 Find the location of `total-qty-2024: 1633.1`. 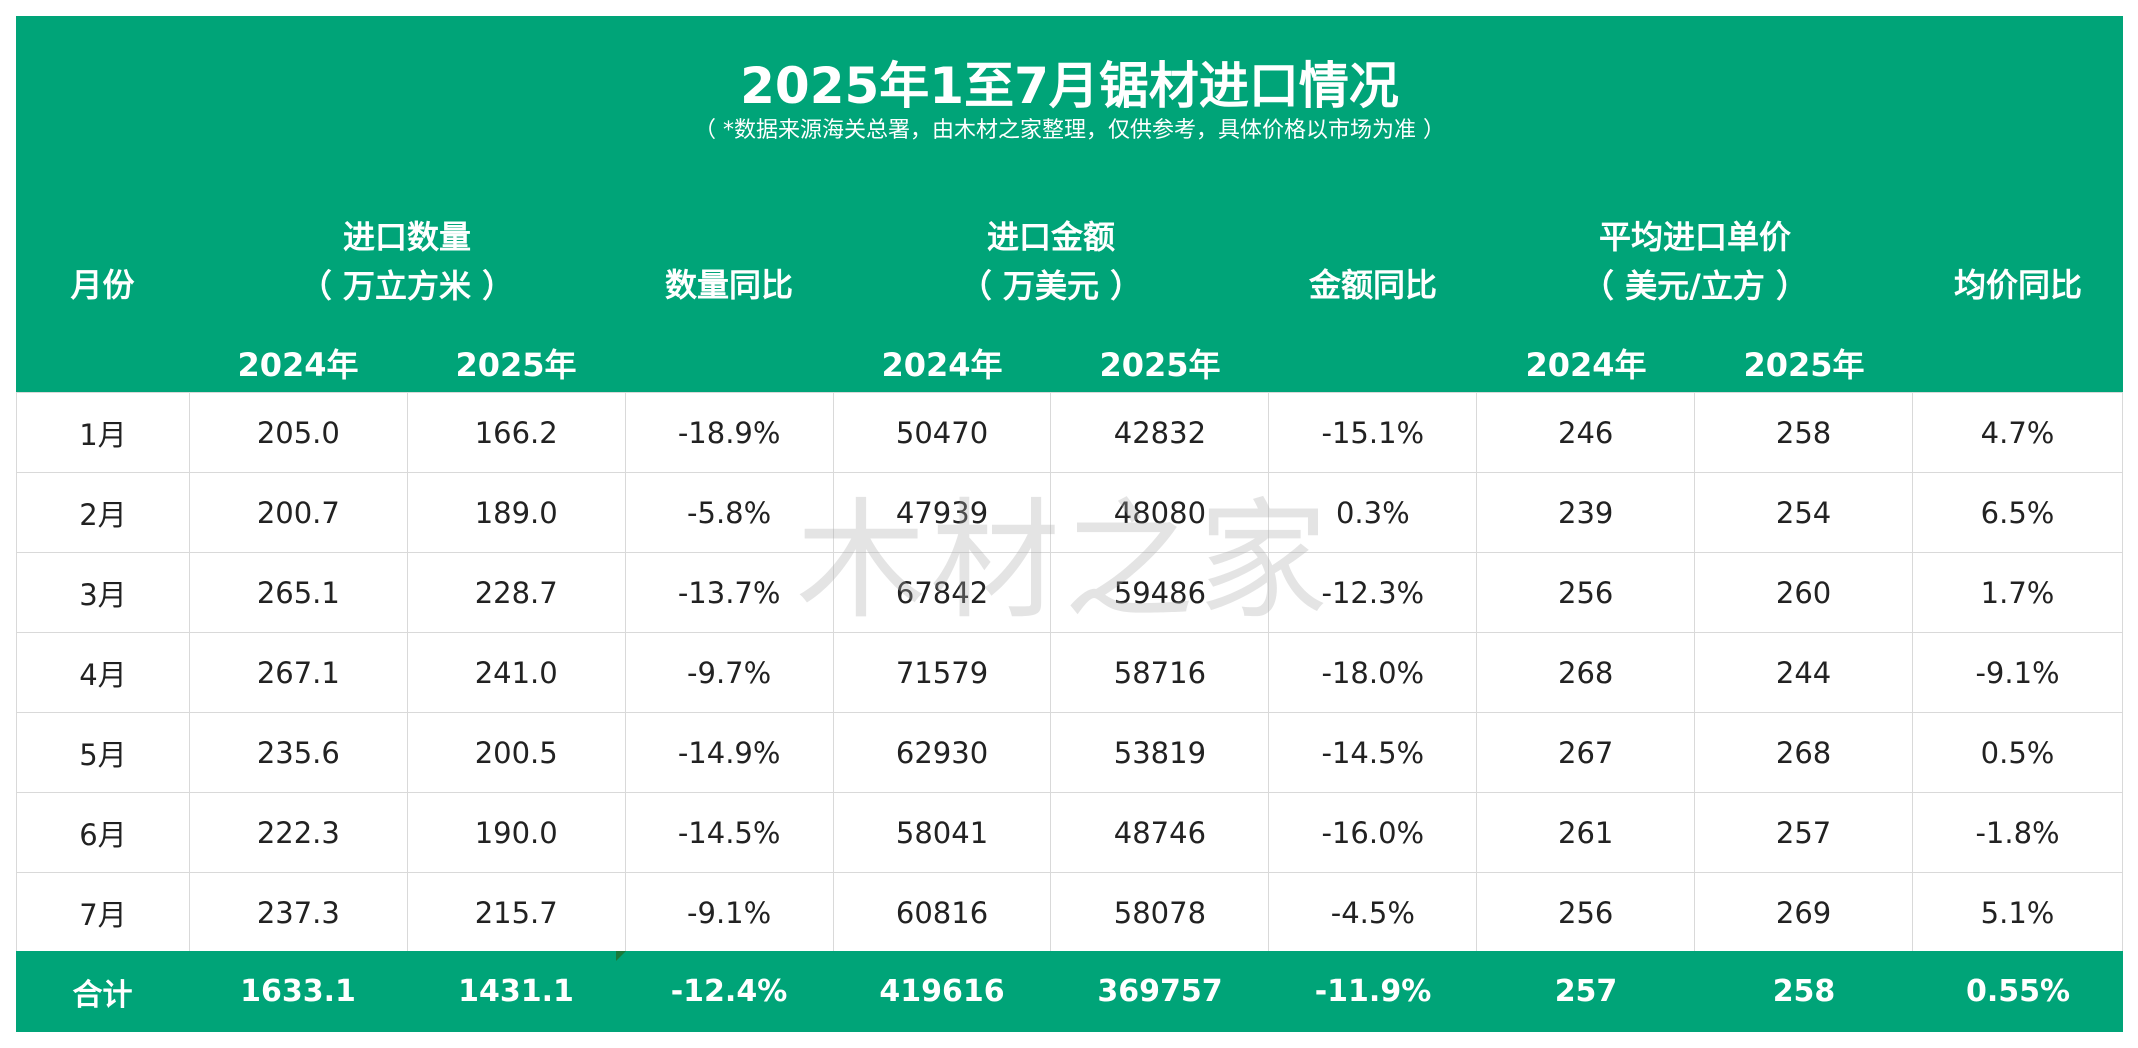

total-qty-2024: 1633.1 is located at coordinates (298, 991).